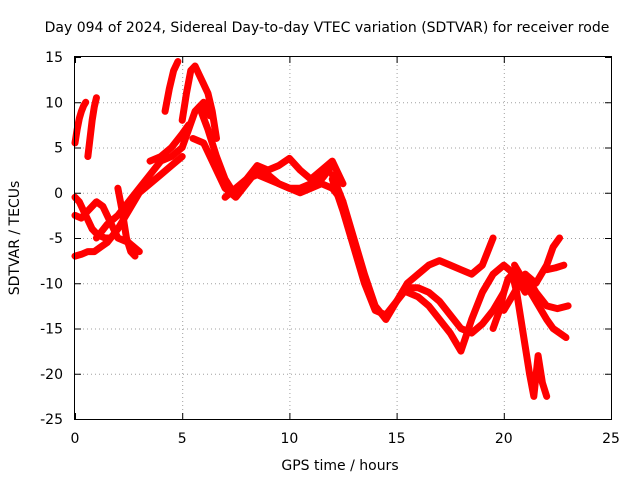 This screenshot has height=480, width=640. I want to click on series-track-i, so click(171, 86).